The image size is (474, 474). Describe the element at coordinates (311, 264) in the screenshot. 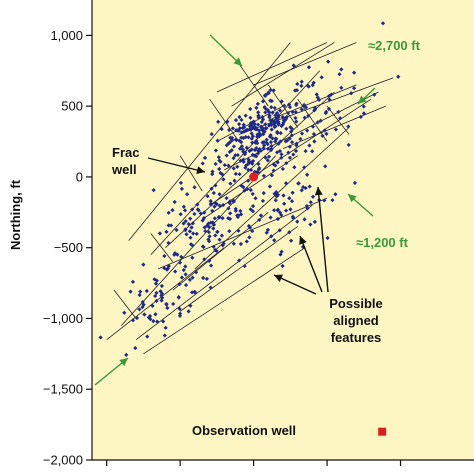

I see `feature-pointer-arrow` at that location.